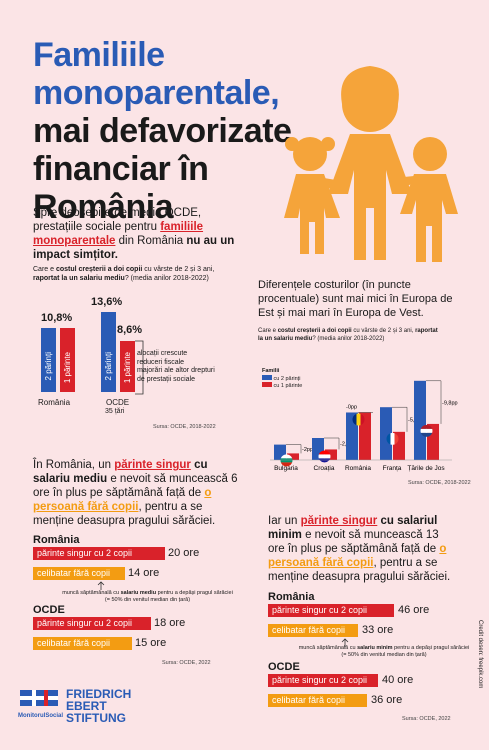 The height and width of the screenshot is (750, 489). What do you see at coordinates (162, 131) in the screenshot?
I see `title-line-2: mai defavorizate` at bounding box center [162, 131].